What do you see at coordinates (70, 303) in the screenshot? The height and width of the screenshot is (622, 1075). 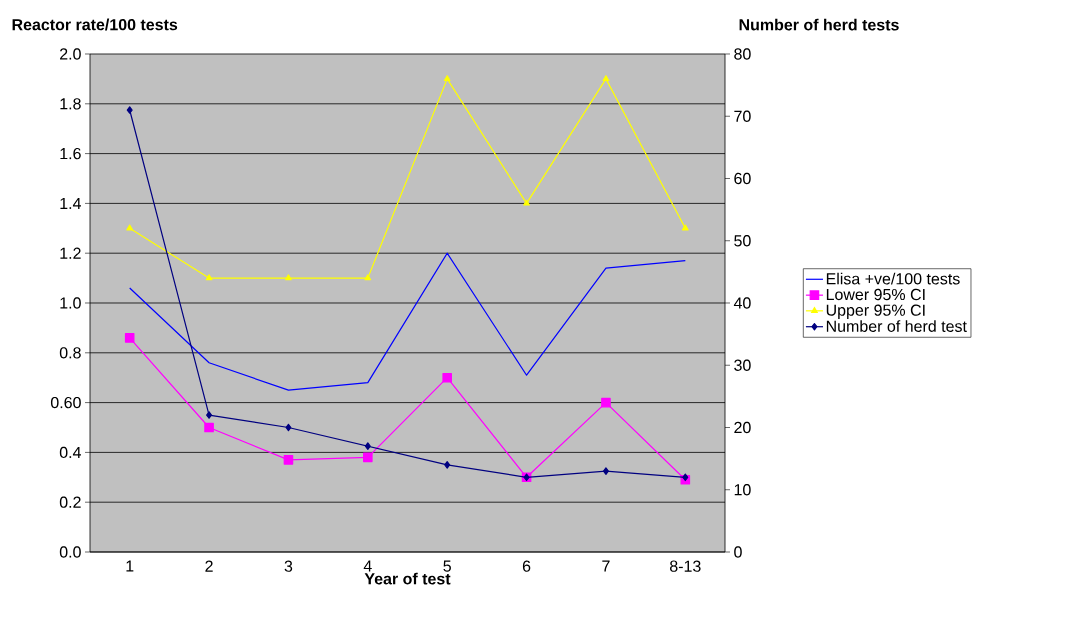 I see `y-tick-label: 1.0` at bounding box center [70, 303].